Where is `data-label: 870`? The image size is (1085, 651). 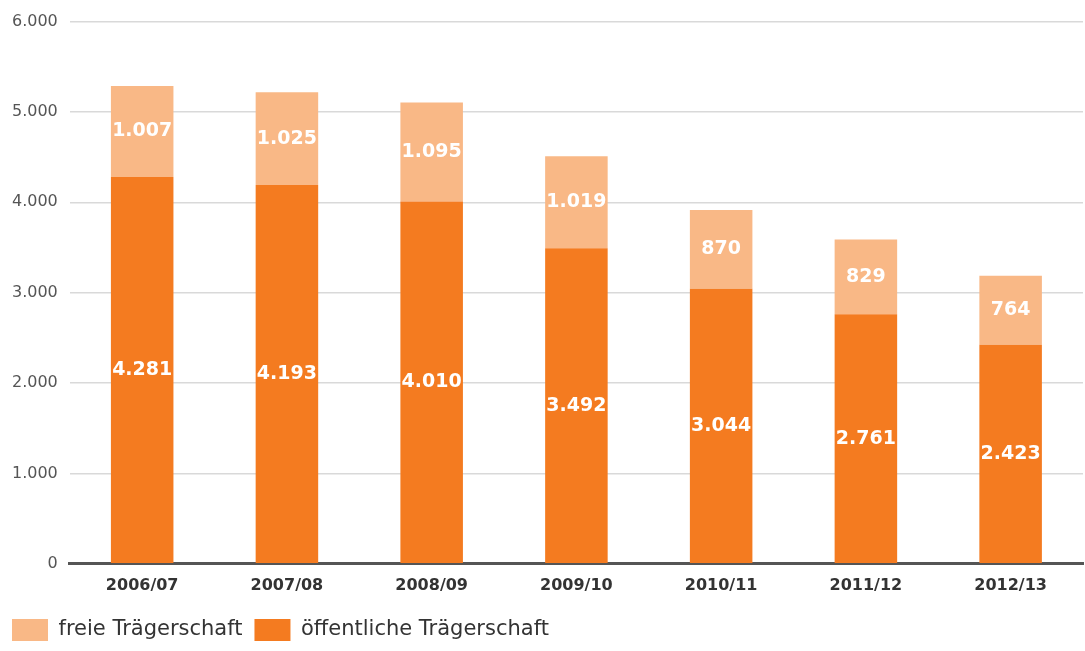
data-label: 870 is located at coordinates (721, 247).